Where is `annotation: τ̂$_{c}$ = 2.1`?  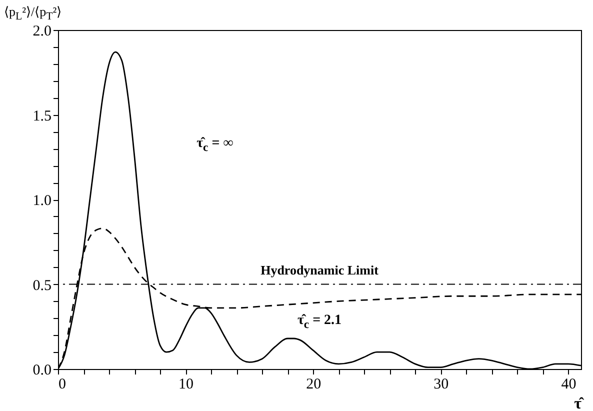 annotation: τ̂$_{c}$ = 2.1 is located at coordinates (319, 321).